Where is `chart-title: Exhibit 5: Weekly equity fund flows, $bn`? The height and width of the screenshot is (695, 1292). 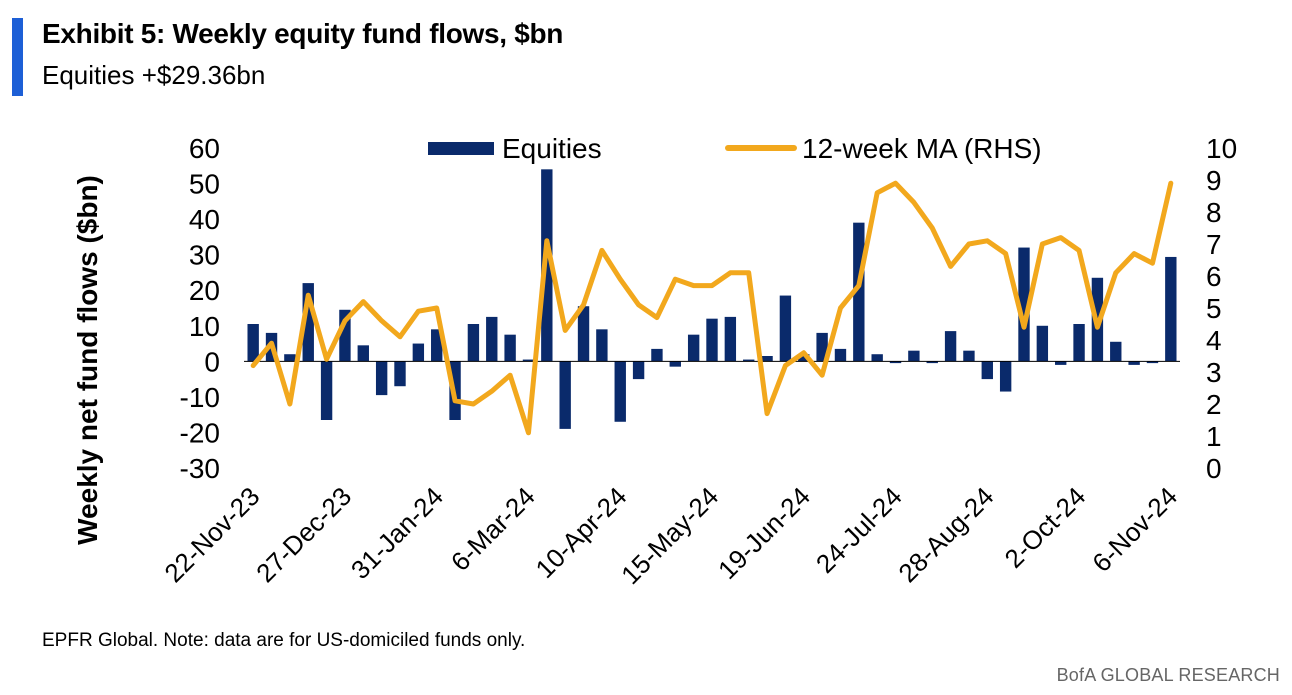 chart-title: Exhibit 5: Weekly equity fund flows, $bn is located at coordinates (303, 33).